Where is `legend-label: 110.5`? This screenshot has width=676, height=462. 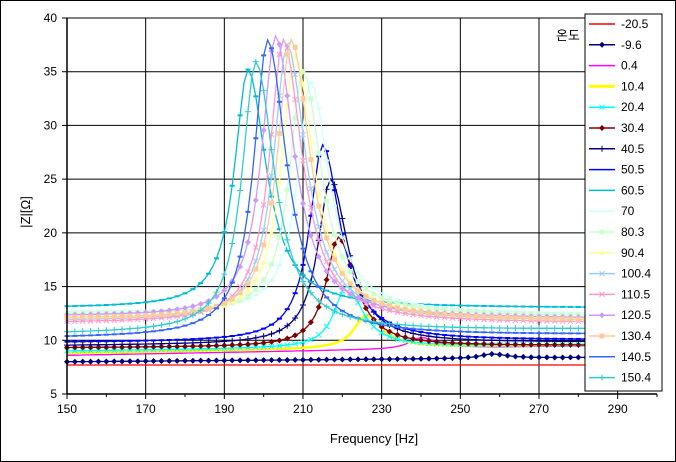
legend-label: 110.5 is located at coordinates (635, 294).